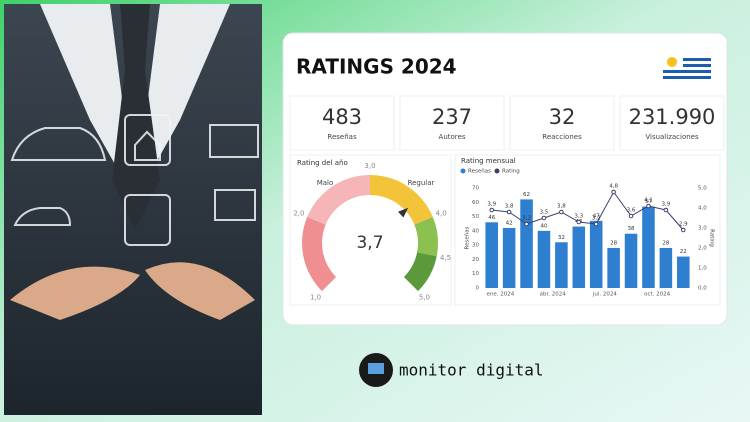 This screenshot has width=750, height=422. What do you see at coordinates (702, 189) in the screenshot?
I see `y2-tick-label: 5,0` at bounding box center [702, 189].